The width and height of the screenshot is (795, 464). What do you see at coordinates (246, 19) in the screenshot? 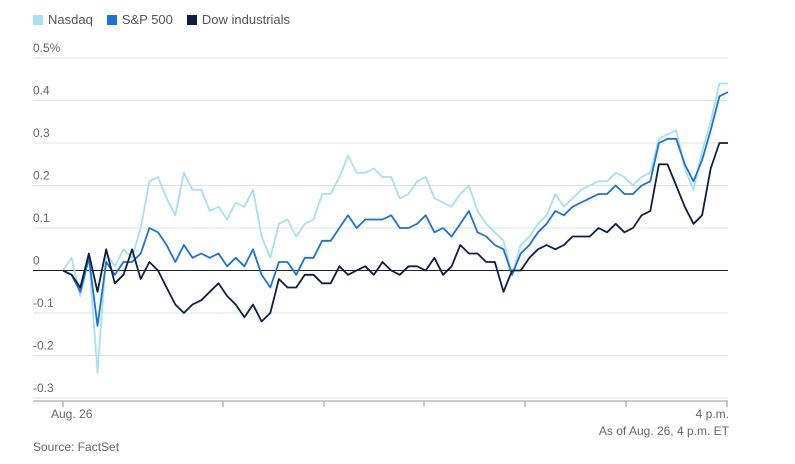
I see `legend-label-dow: Dow industrials` at bounding box center [246, 19].